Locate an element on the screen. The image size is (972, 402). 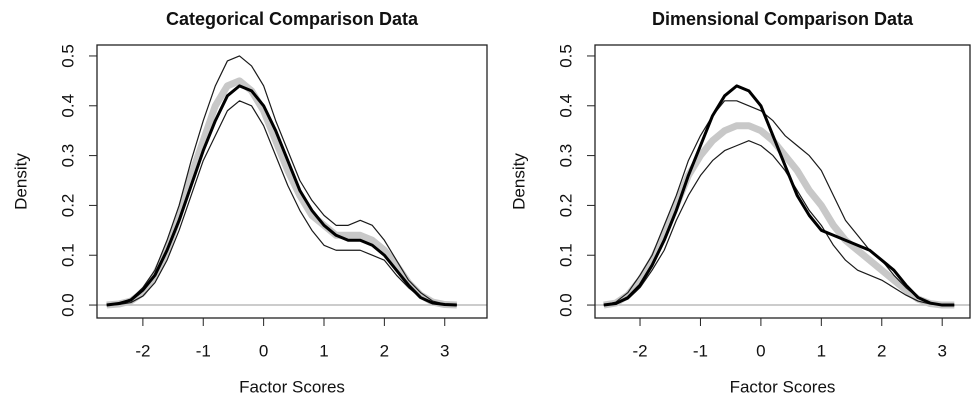
chart-title: Categorical Comparison Data is located at coordinates (292, 19).